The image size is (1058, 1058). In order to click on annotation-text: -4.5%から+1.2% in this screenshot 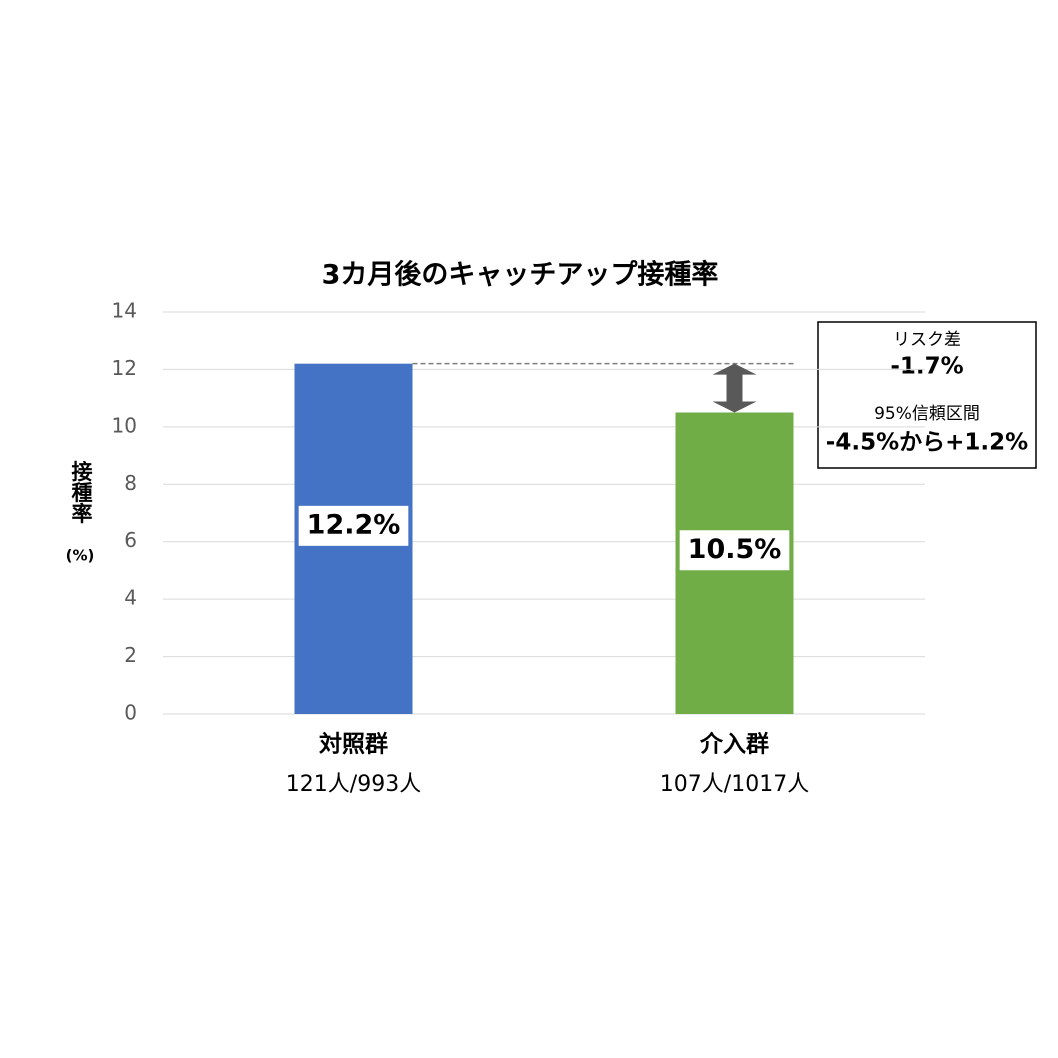, I will do `click(927, 443)`.